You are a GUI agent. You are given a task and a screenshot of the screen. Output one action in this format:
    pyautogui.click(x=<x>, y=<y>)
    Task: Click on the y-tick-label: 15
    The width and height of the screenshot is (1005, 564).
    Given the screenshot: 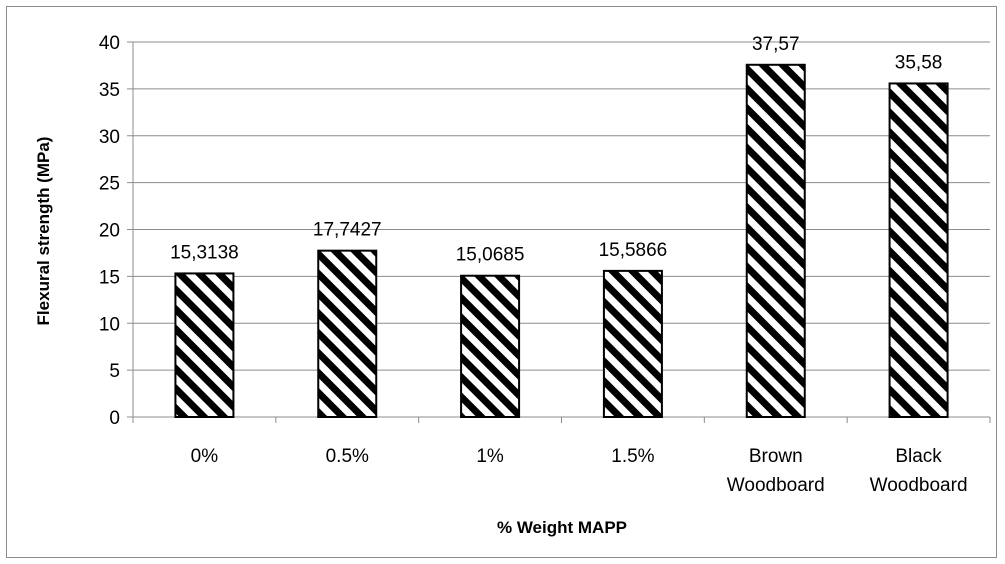 What is the action you would take?
    pyautogui.click(x=109, y=277)
    